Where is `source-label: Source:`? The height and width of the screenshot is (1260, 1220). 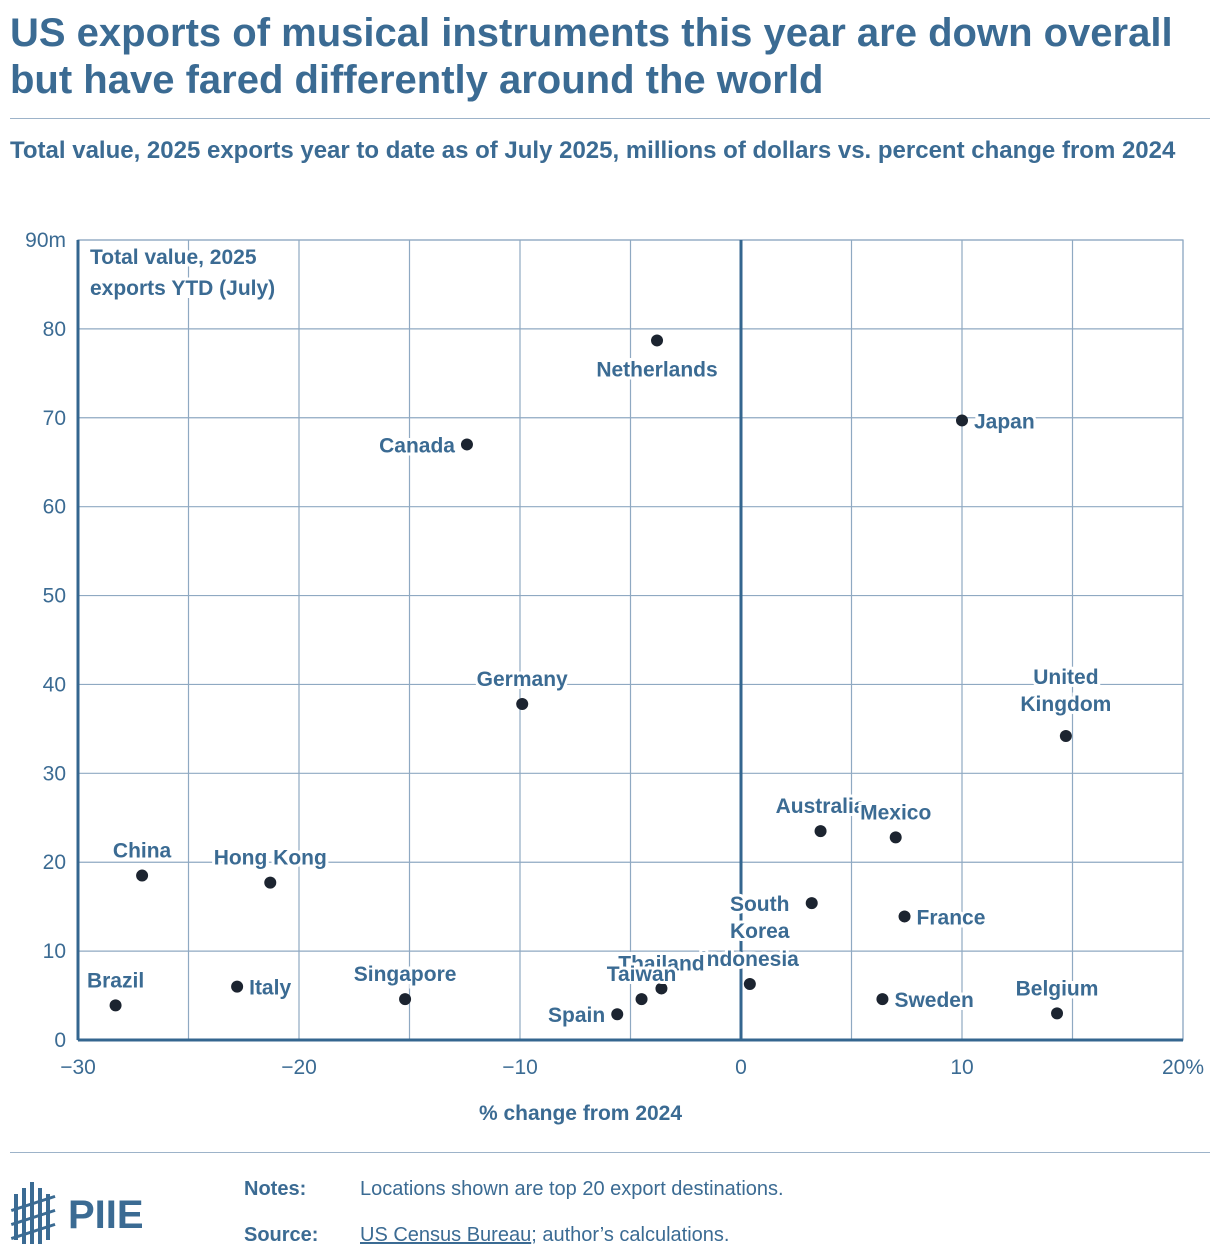
source-label: Source: is located at coordinates (281, 1235).